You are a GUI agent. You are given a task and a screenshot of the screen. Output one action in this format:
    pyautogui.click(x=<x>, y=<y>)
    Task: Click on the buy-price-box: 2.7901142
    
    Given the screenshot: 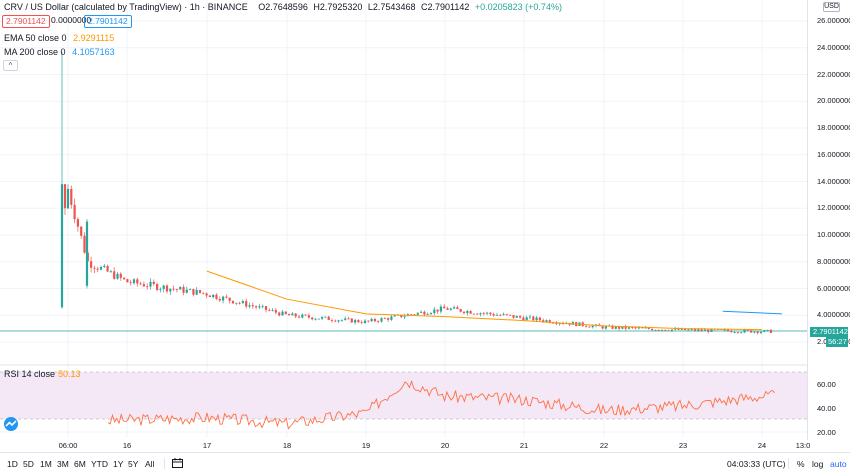 What is the action you would take?
    pyautogui.click(x=108, y=21)
    